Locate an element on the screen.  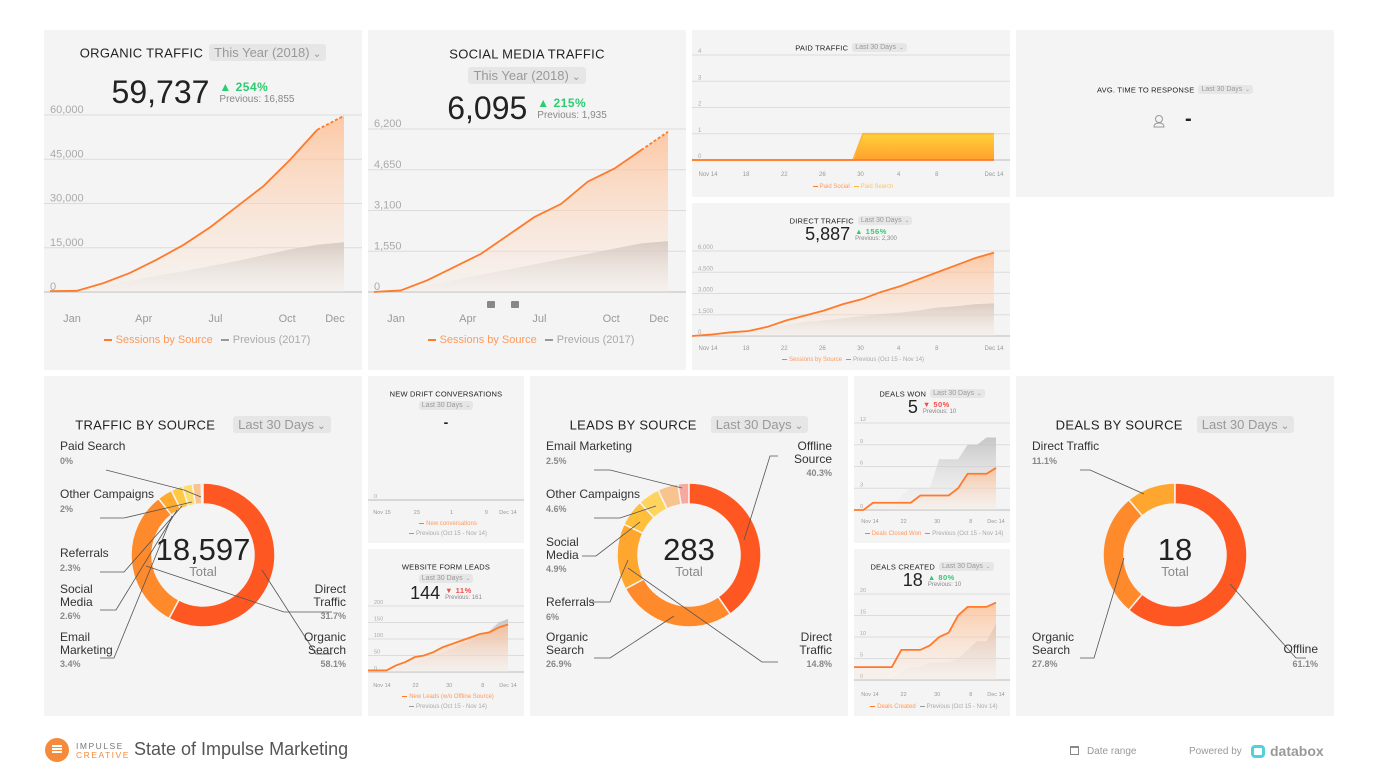
y-tick-label: 3 is located at coordinates (700, 78).